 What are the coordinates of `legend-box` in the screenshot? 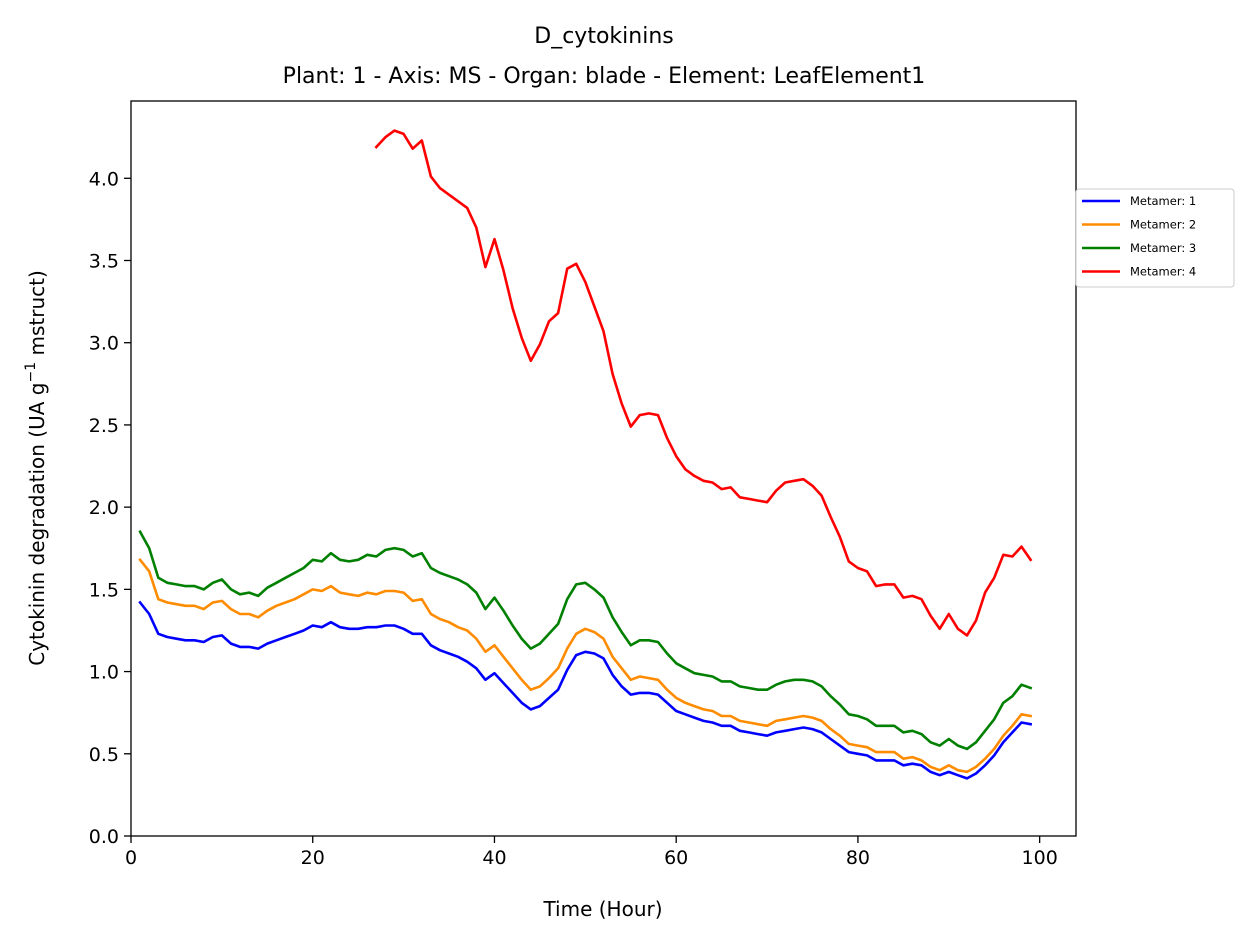 It's located at (1155, 238).